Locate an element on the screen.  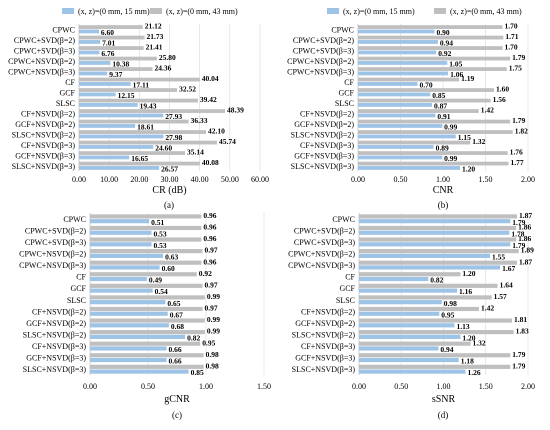
data-label-b: 0.96 is located at coordinates (209, 215).